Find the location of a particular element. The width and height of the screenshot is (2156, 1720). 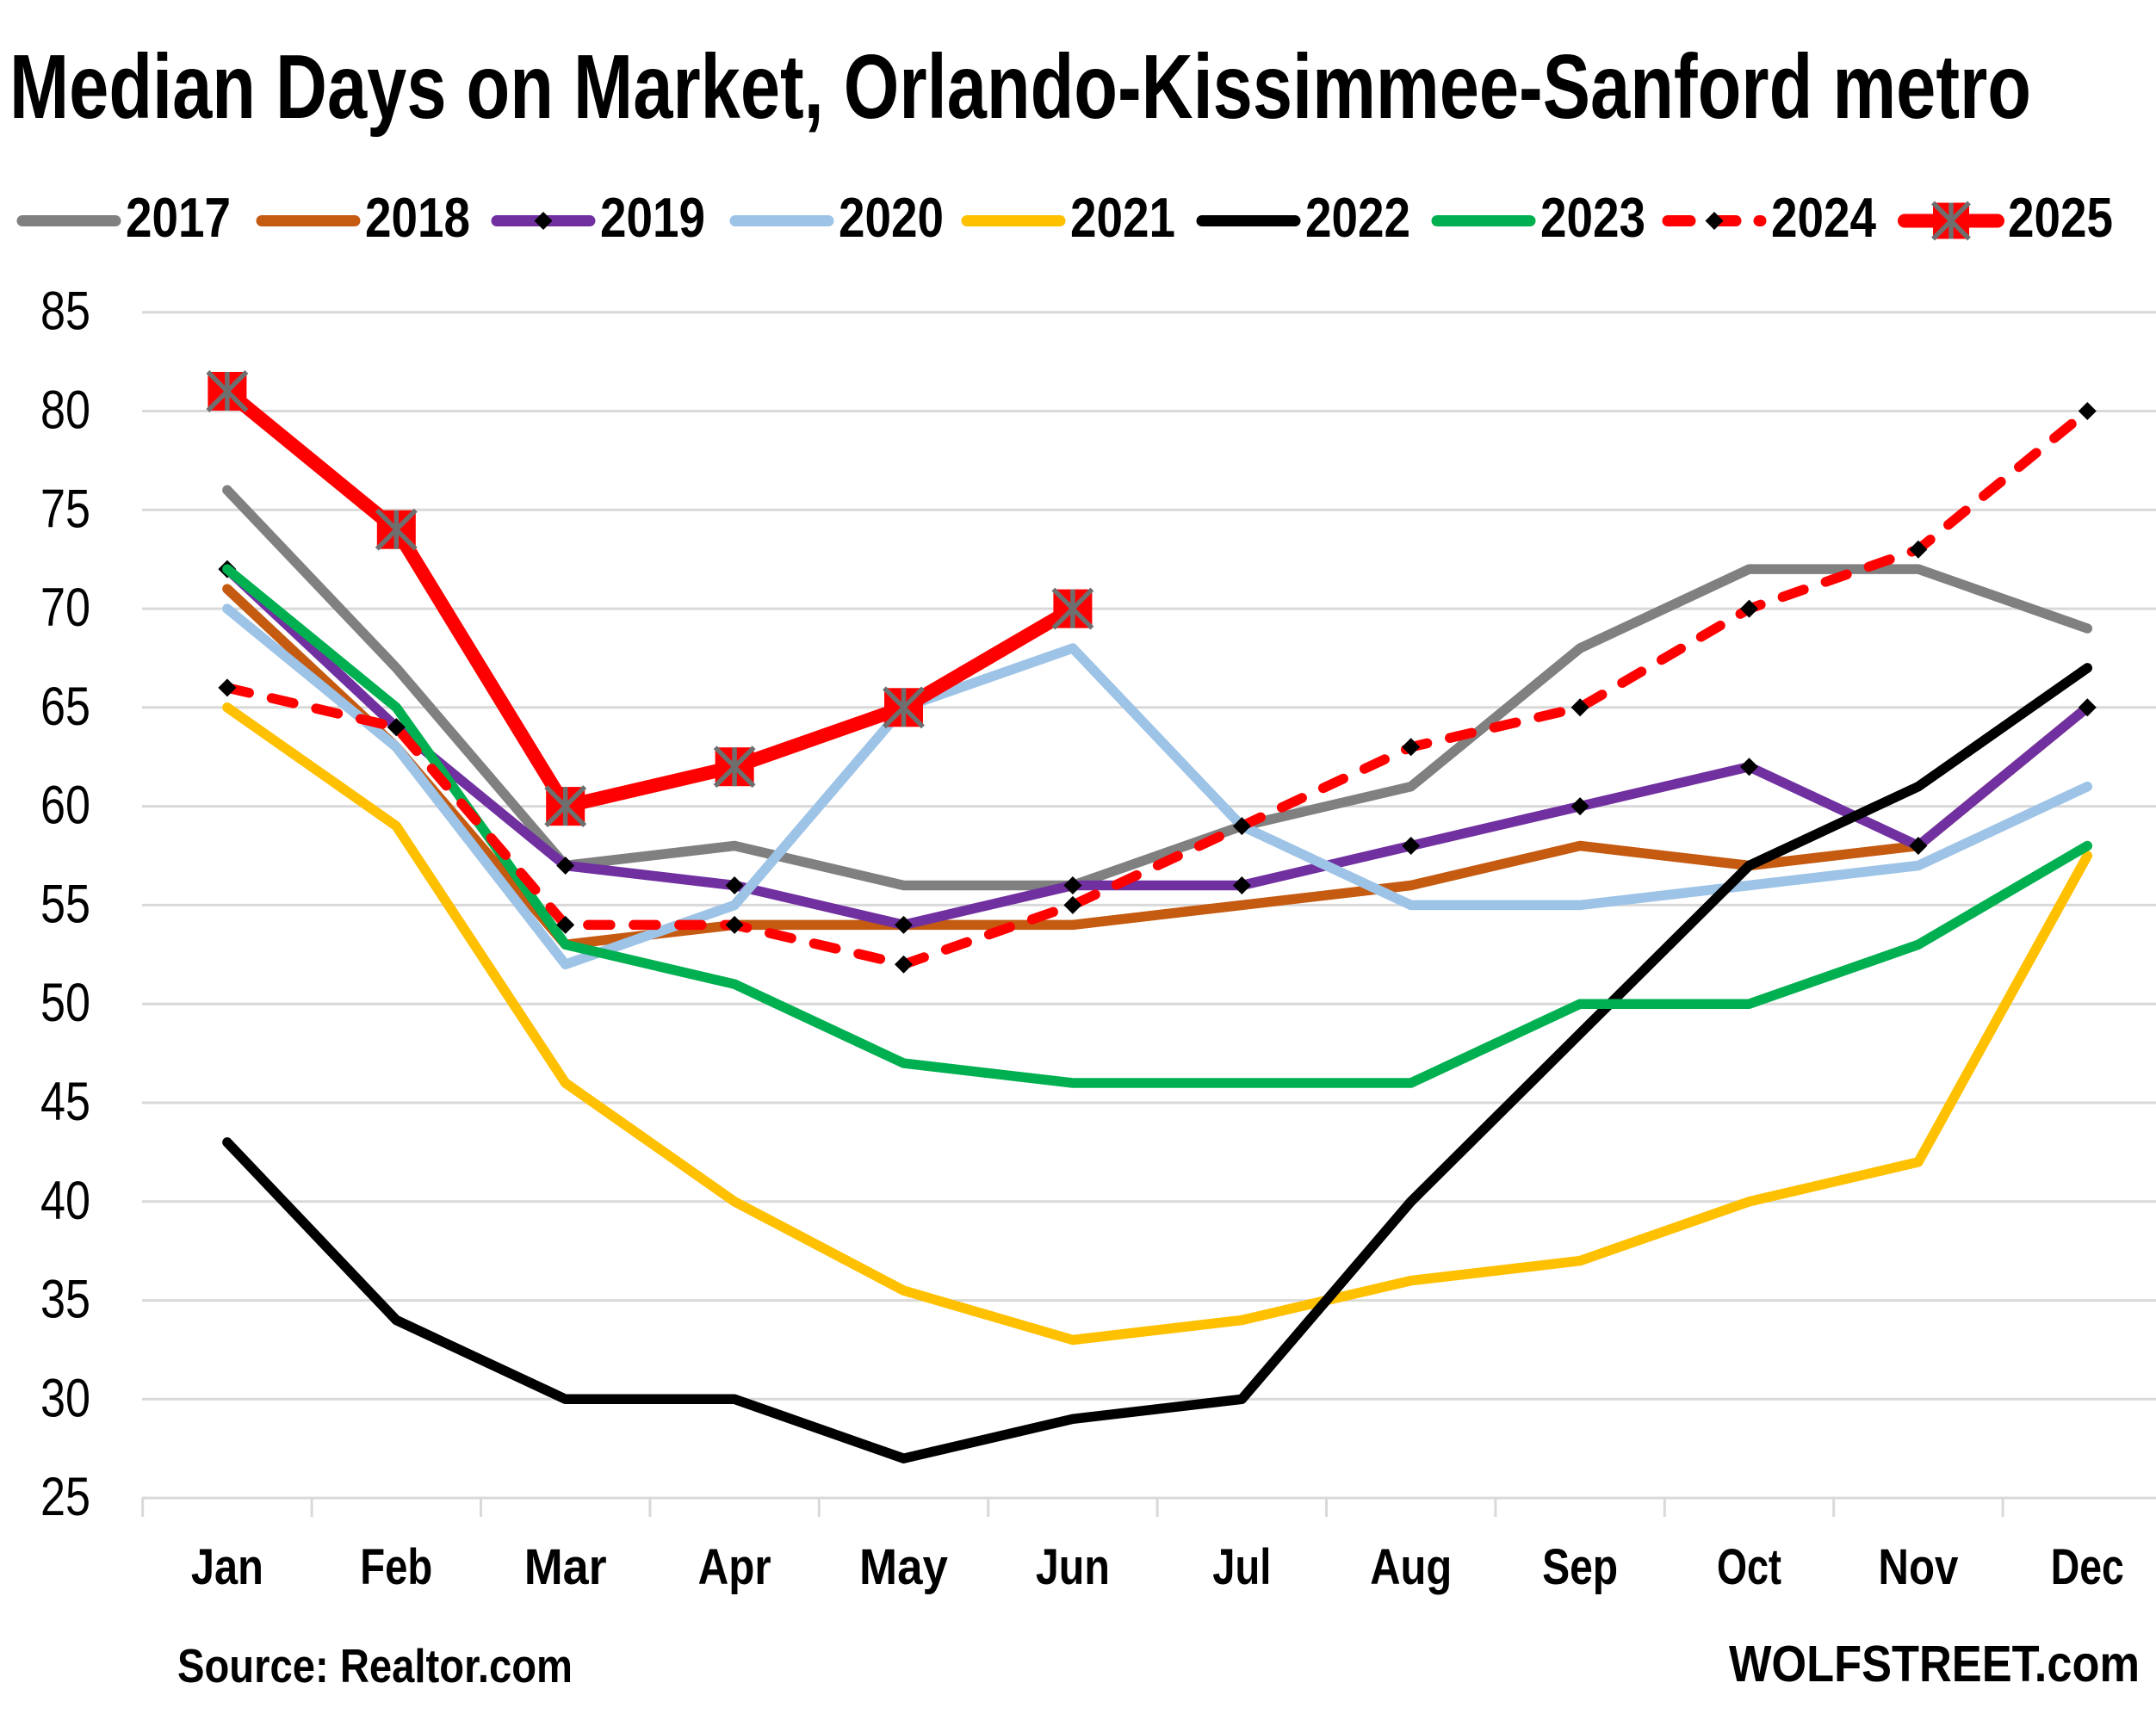

svg-text: 2018 is located at coordinates (418, 218).